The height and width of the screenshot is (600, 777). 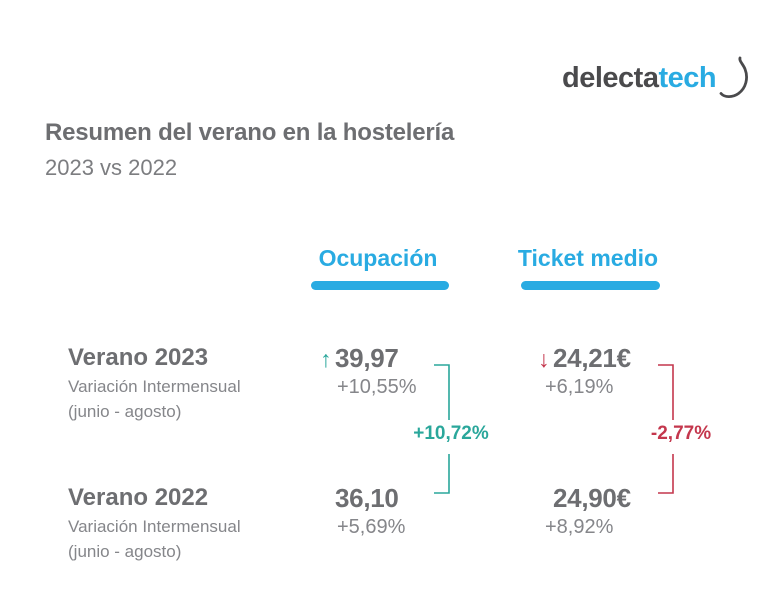 I want to click on row-sublabel-2-verano-2022: (junio - agosto), so click(x=125, y=551).